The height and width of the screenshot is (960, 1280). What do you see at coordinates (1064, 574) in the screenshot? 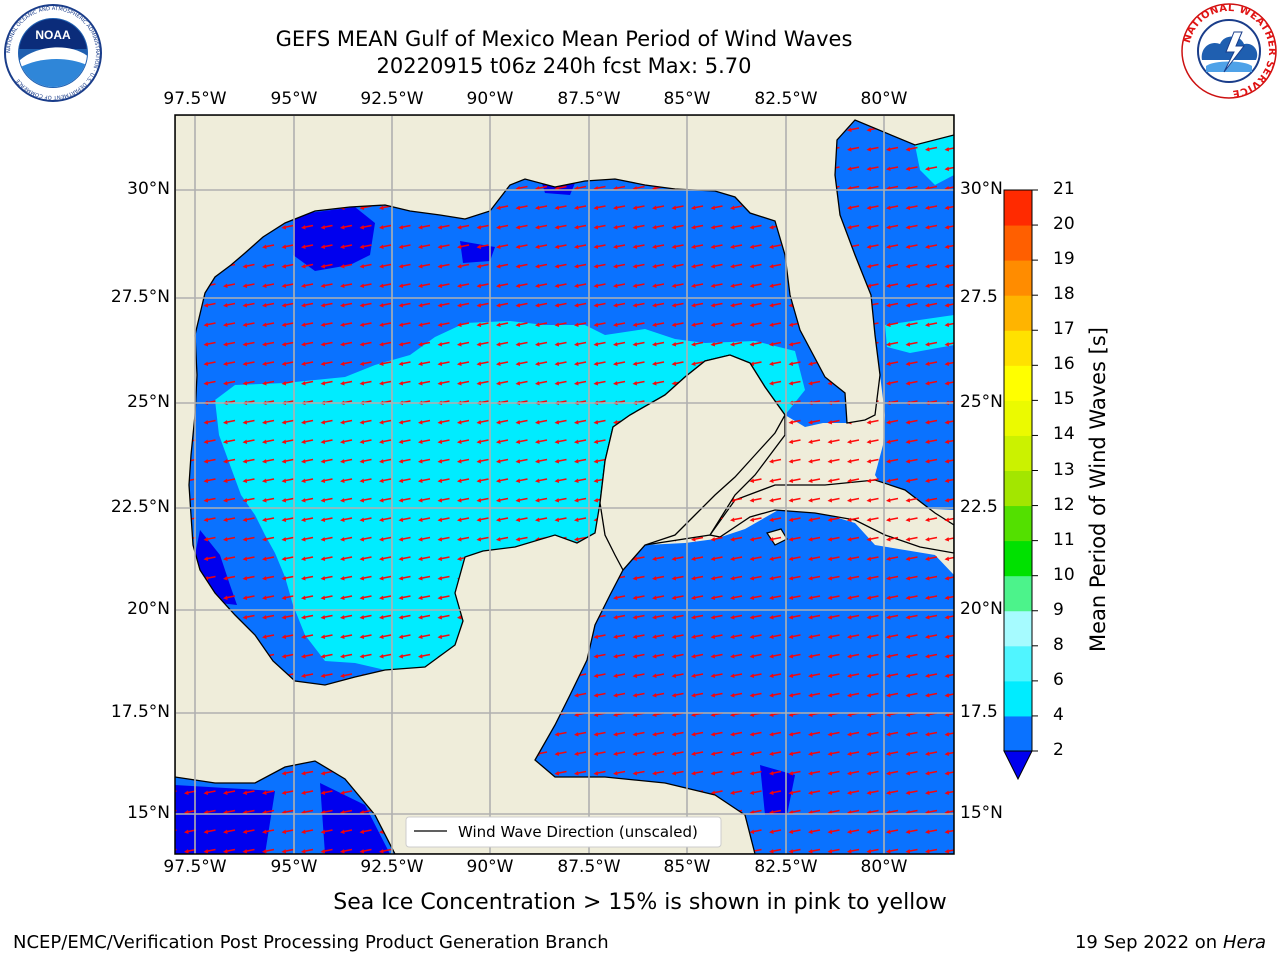
I see `colorbar-tick-label: 10` at bounding box center [1064, 574].